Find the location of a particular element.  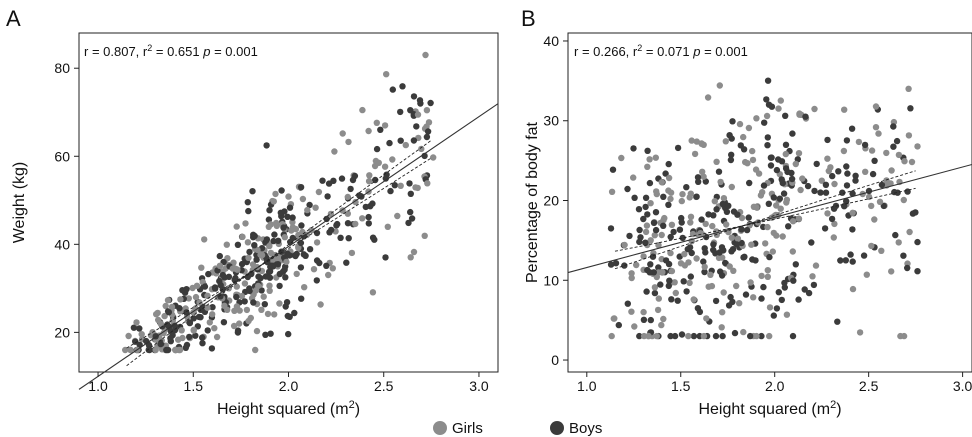

x-axis-label: Height squared (m2) is located at coordinates (769, 408).